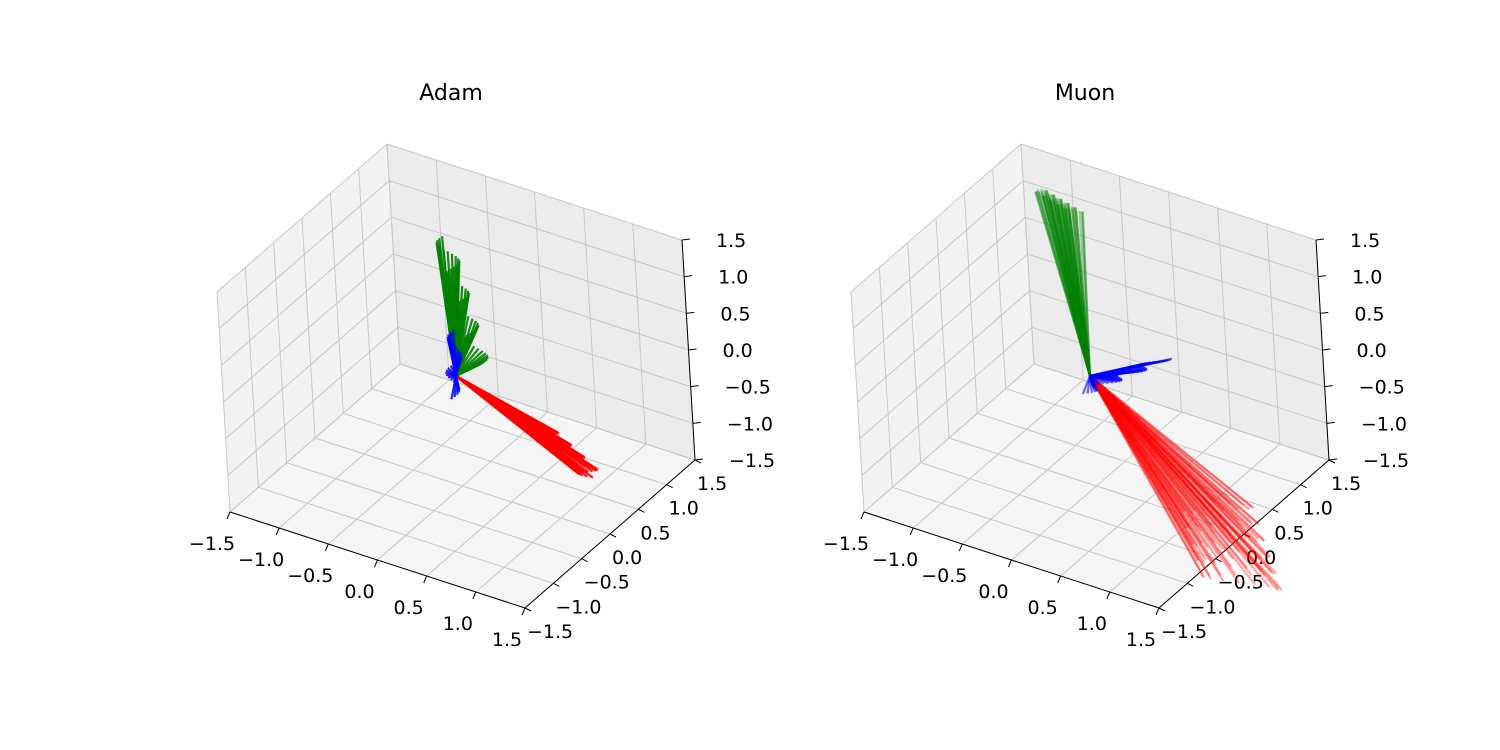 The height and width of the screenshot is (750, 1500). What do you see at coordinates (655, 533) in the screenshot?
I see `y-tick-label: 0.5` at bounding box center [655, 533].